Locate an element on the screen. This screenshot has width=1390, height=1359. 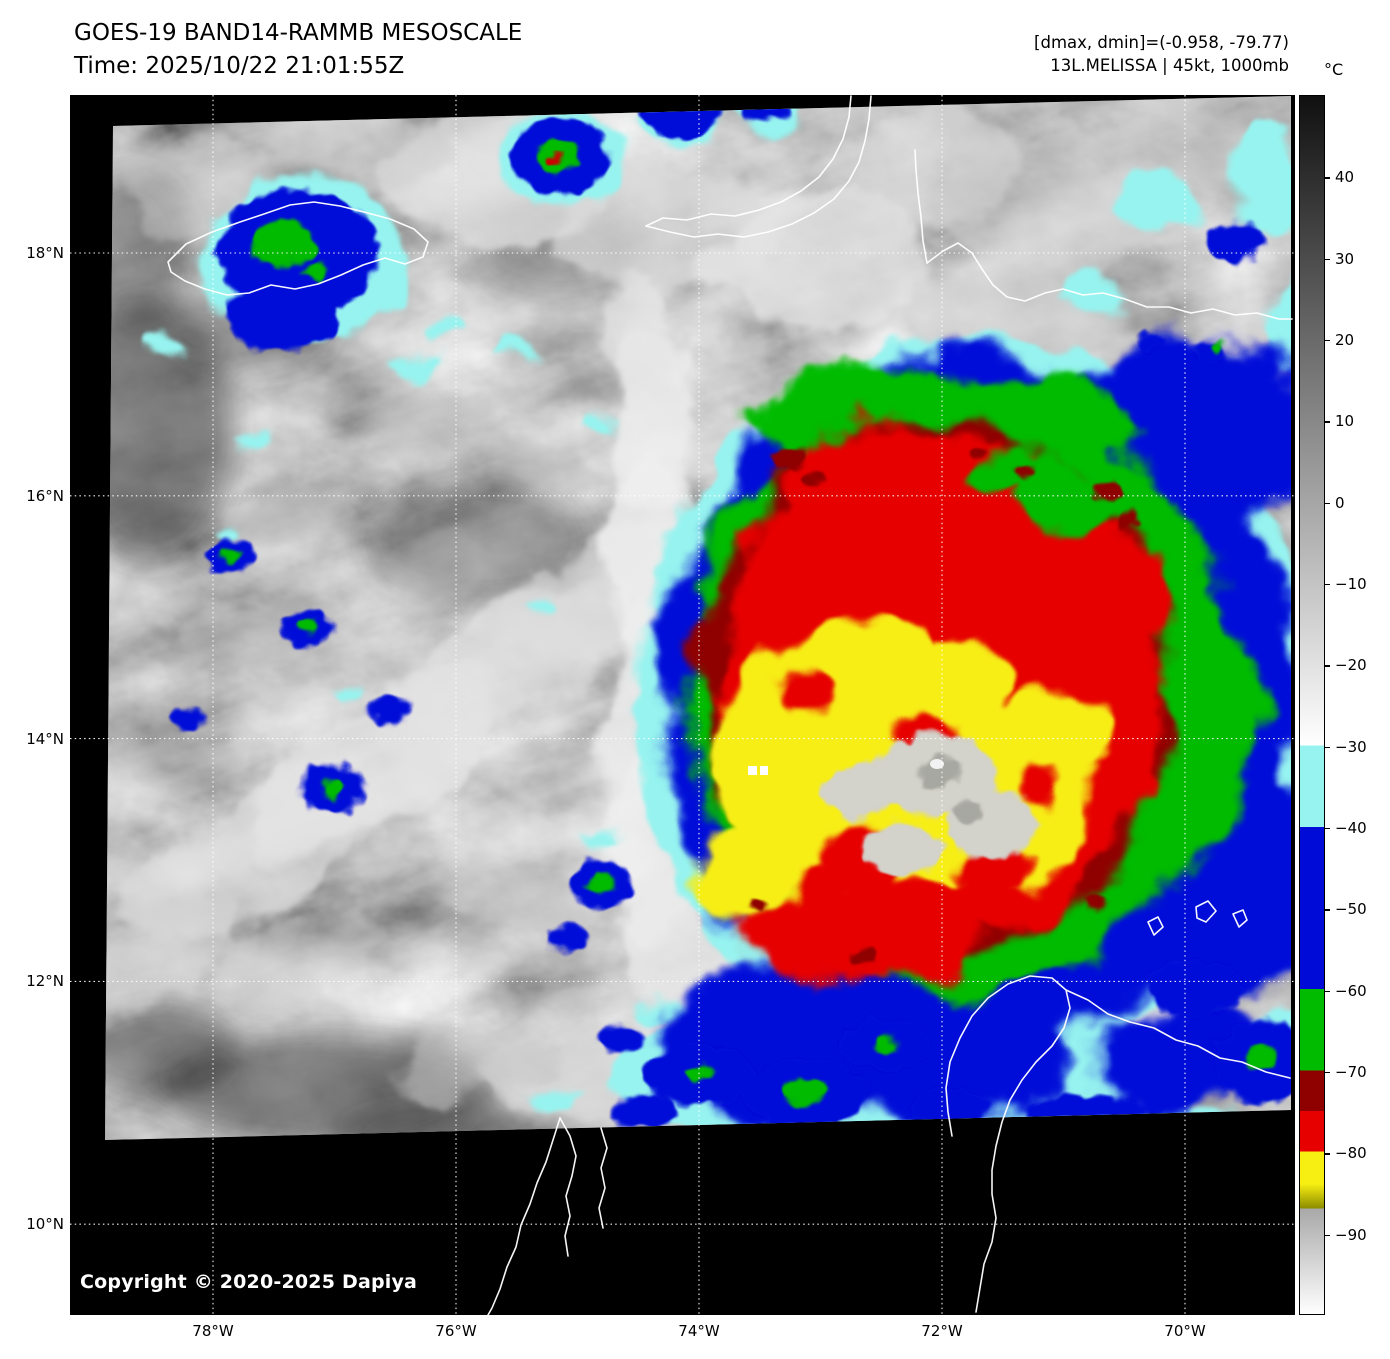
copyright-label: Copyright © 2020-2025 Dapiya is located at coordinates (249, 1282).